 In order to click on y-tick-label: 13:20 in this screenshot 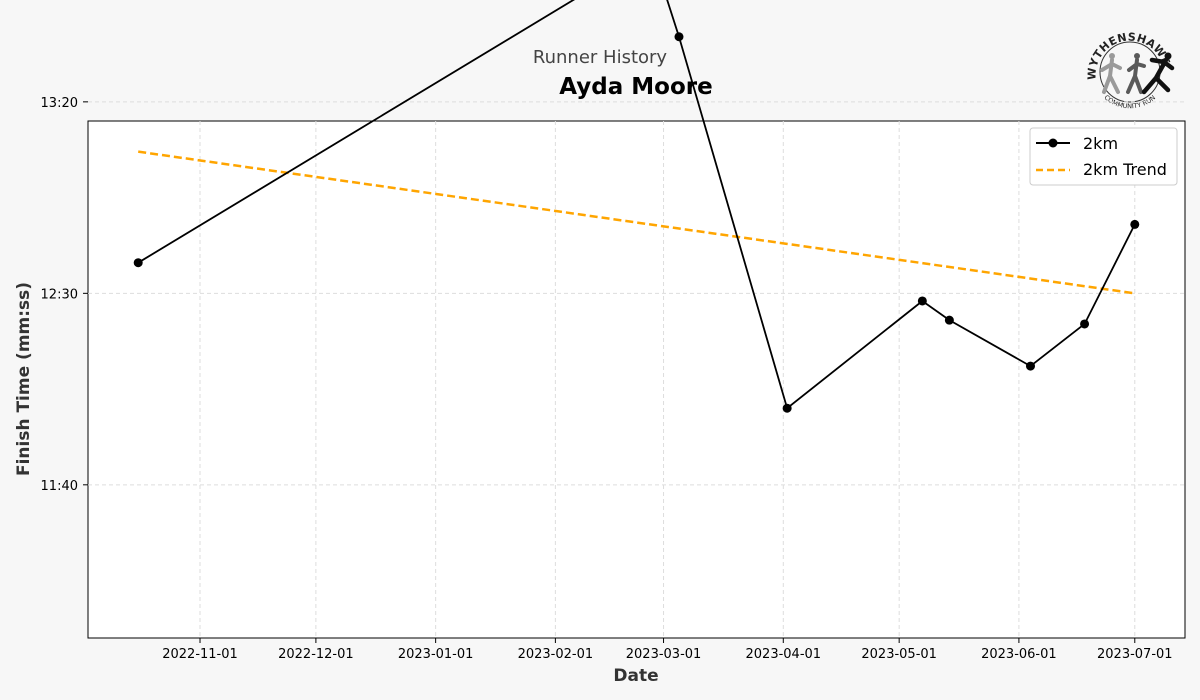, I will do `click(59, 103)`.